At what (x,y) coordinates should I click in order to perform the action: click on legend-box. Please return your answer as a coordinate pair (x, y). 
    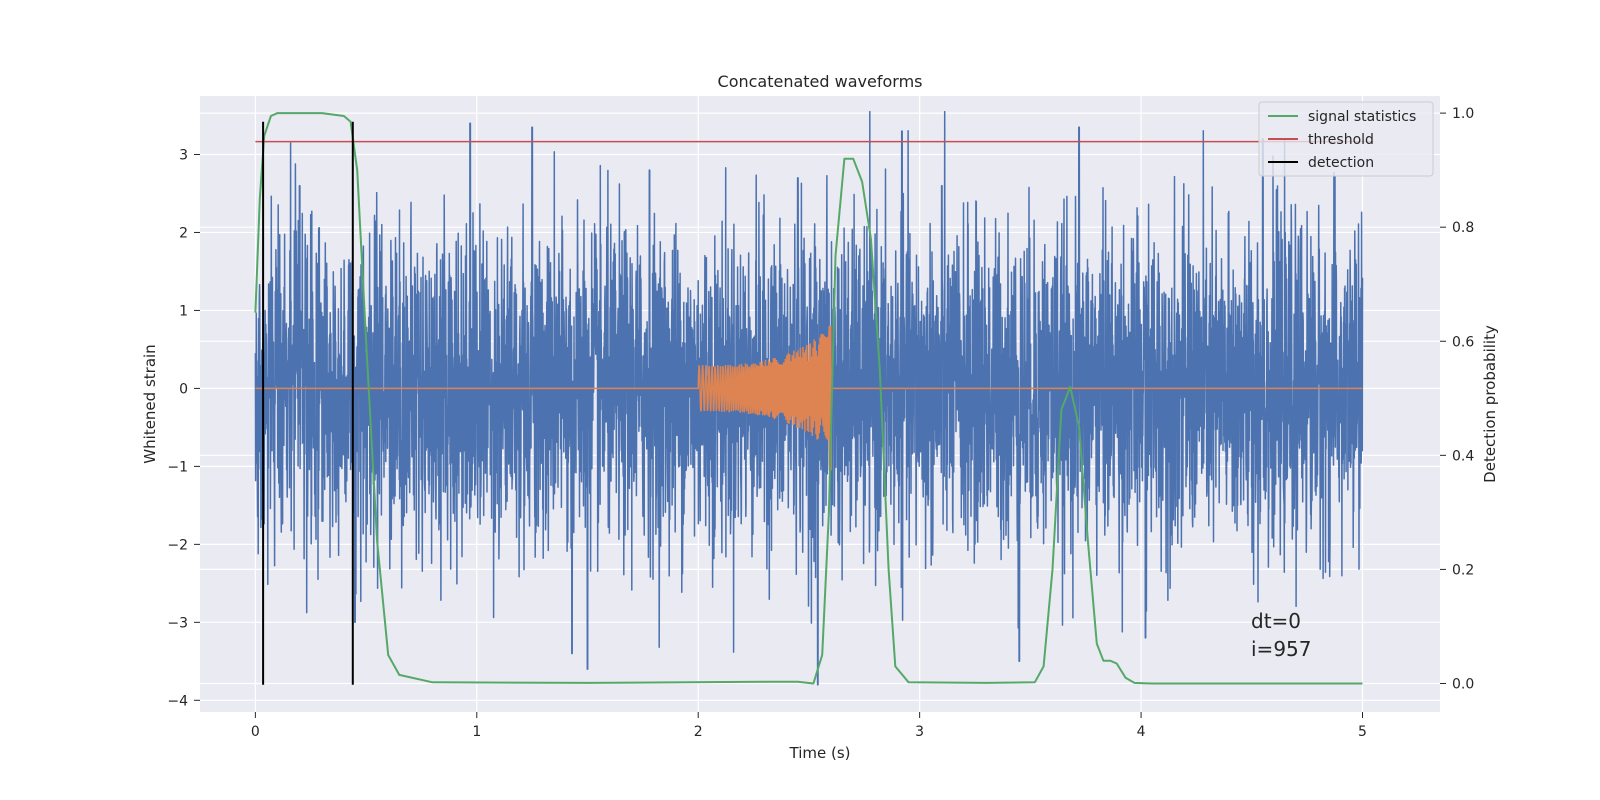
    Looking at the image, I should click on (1346, 139).